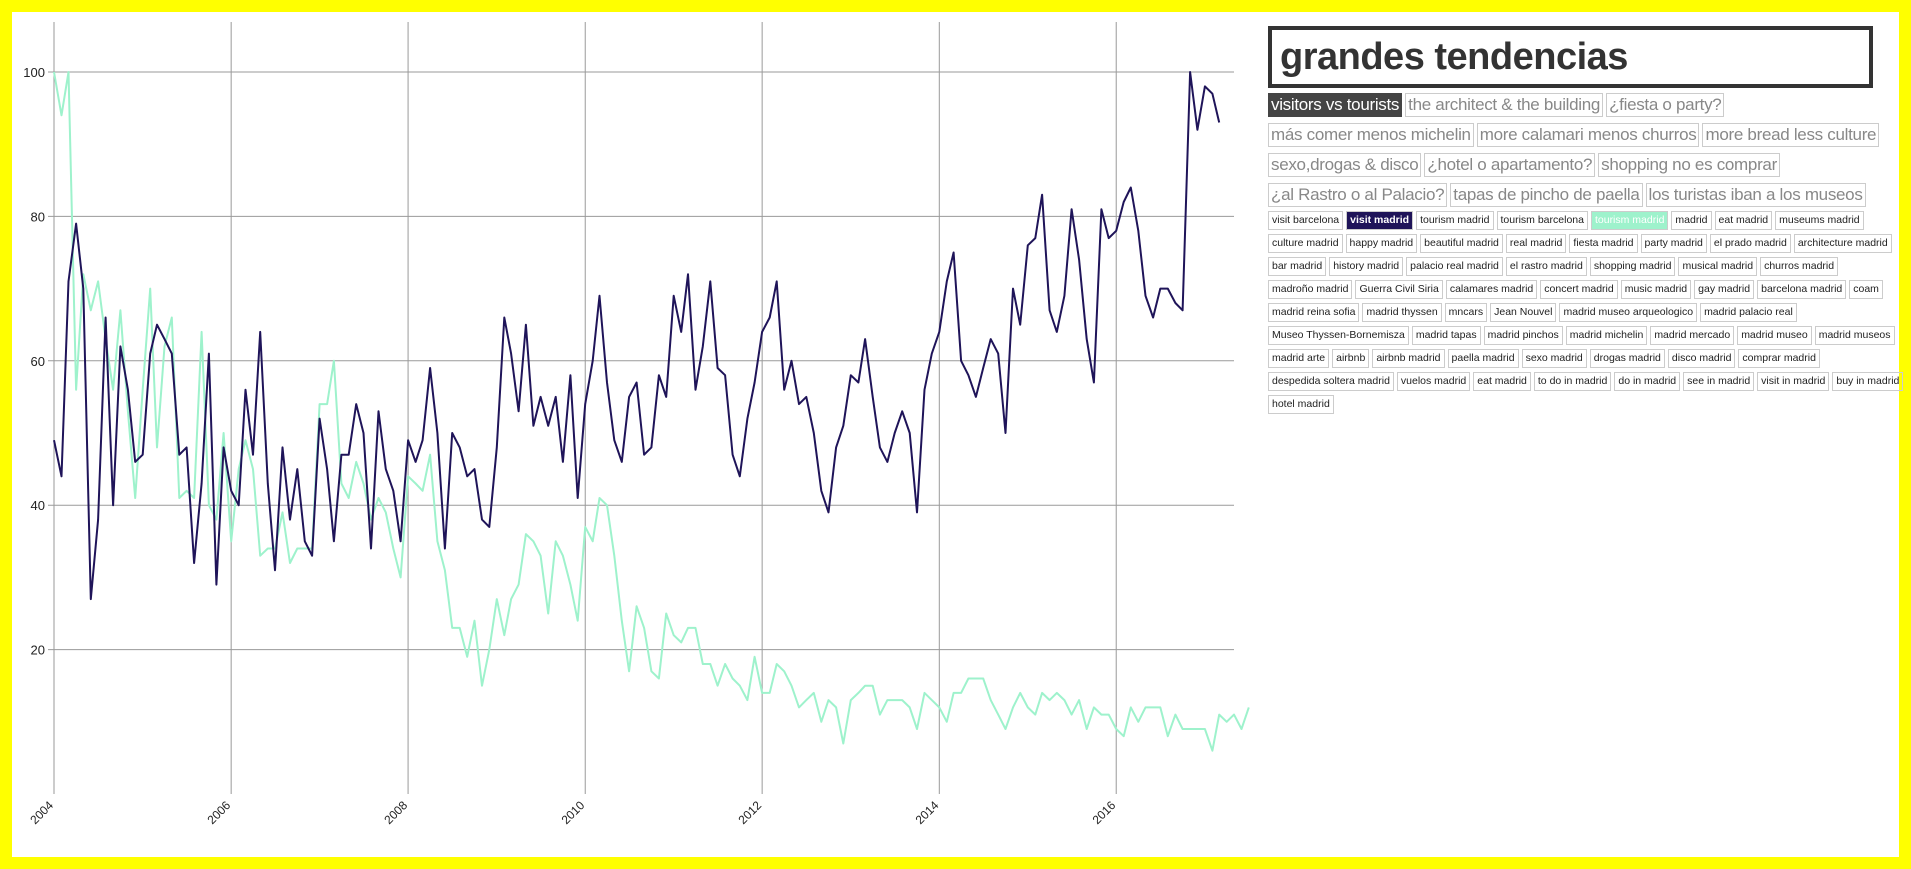 Image resolution: width=1911 pixels, height=869 pixels. Describe the element at coordinates (1306, 220) in the screenshot. I see `search-term-chip: visit barcelona` at that location.